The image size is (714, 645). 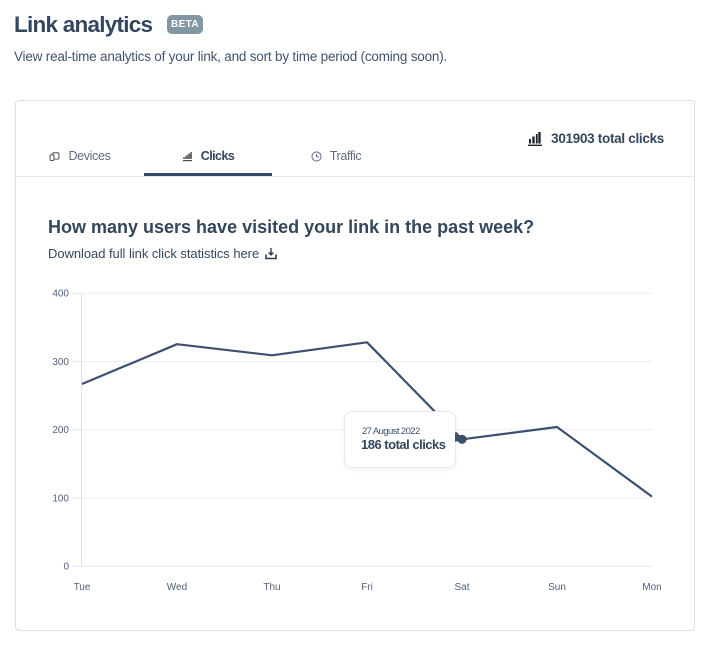 I want to click on svg-text: 300, so click(x=60, y=362).